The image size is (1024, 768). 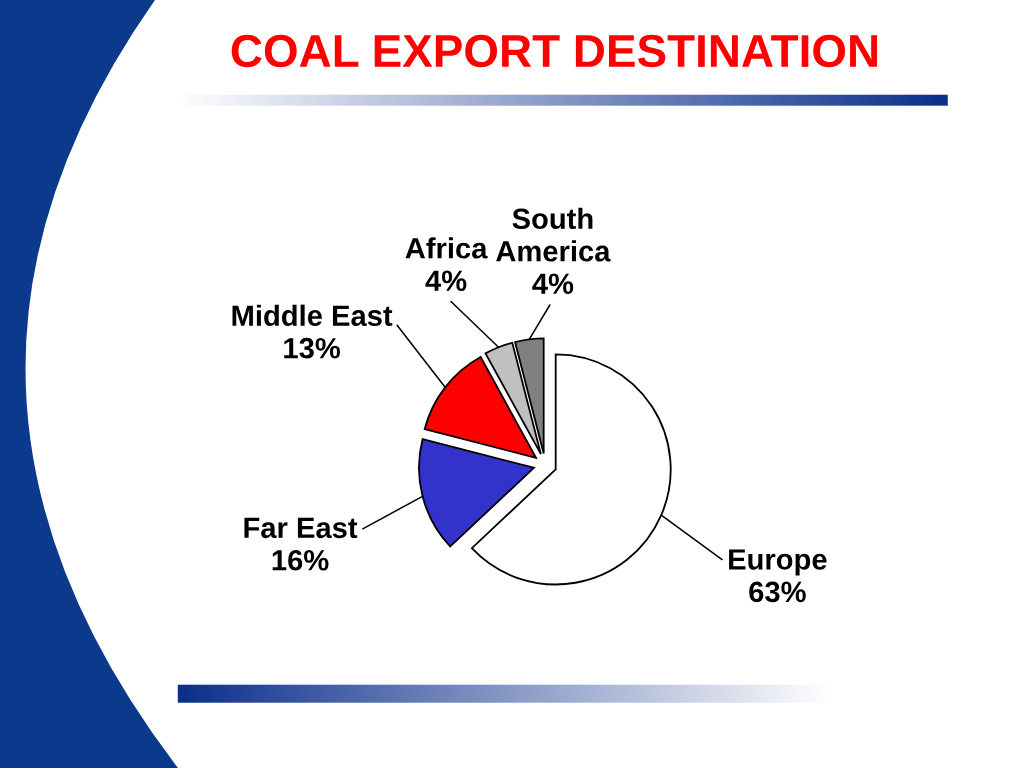 What do you see at coordinates (777, 592) in the screenshot?
I see `data-label: 63%` at bounding box center [777, 592].